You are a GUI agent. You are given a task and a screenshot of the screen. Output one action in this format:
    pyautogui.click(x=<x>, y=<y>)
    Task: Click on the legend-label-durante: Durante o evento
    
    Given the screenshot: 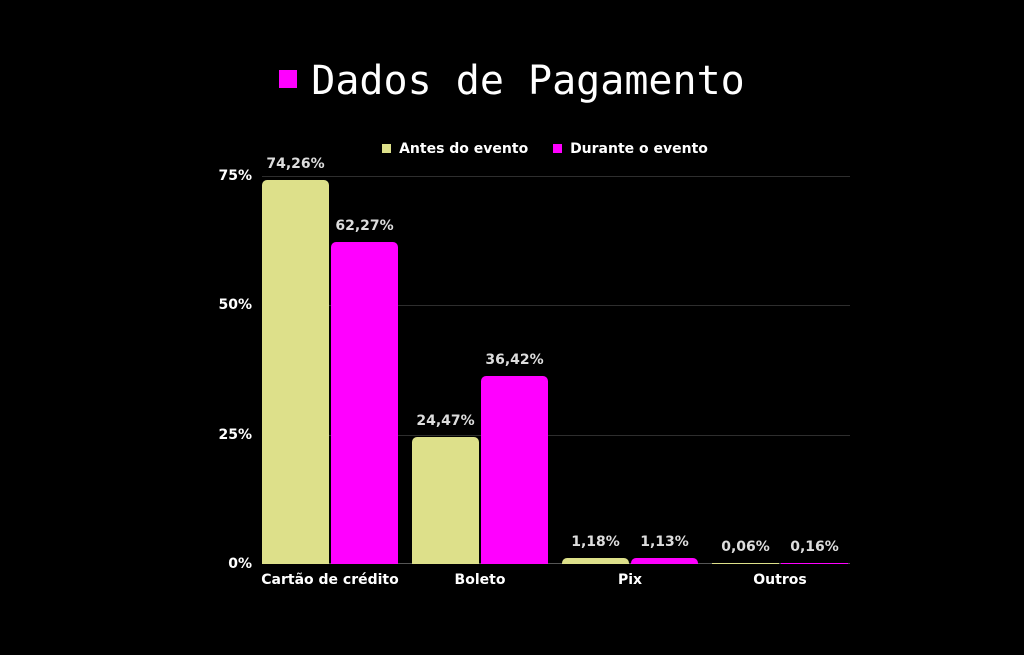 What is the action you would take?
    pyautogui.click(x=639, y=149)
    